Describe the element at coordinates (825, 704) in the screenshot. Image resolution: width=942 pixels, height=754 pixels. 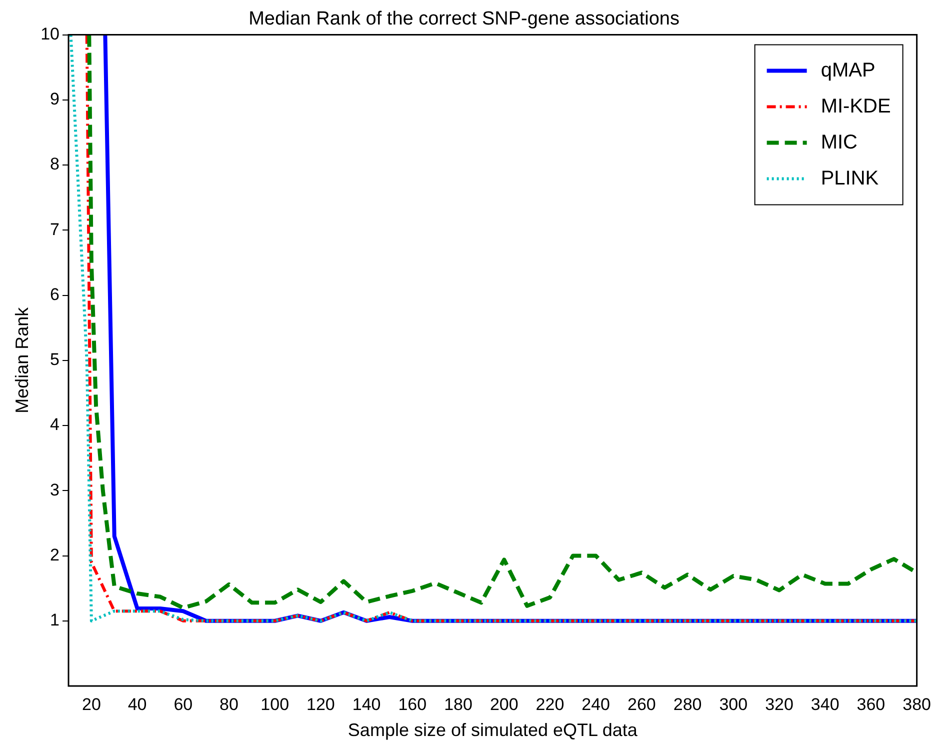
I see `x-tick-label: 340` at that location.